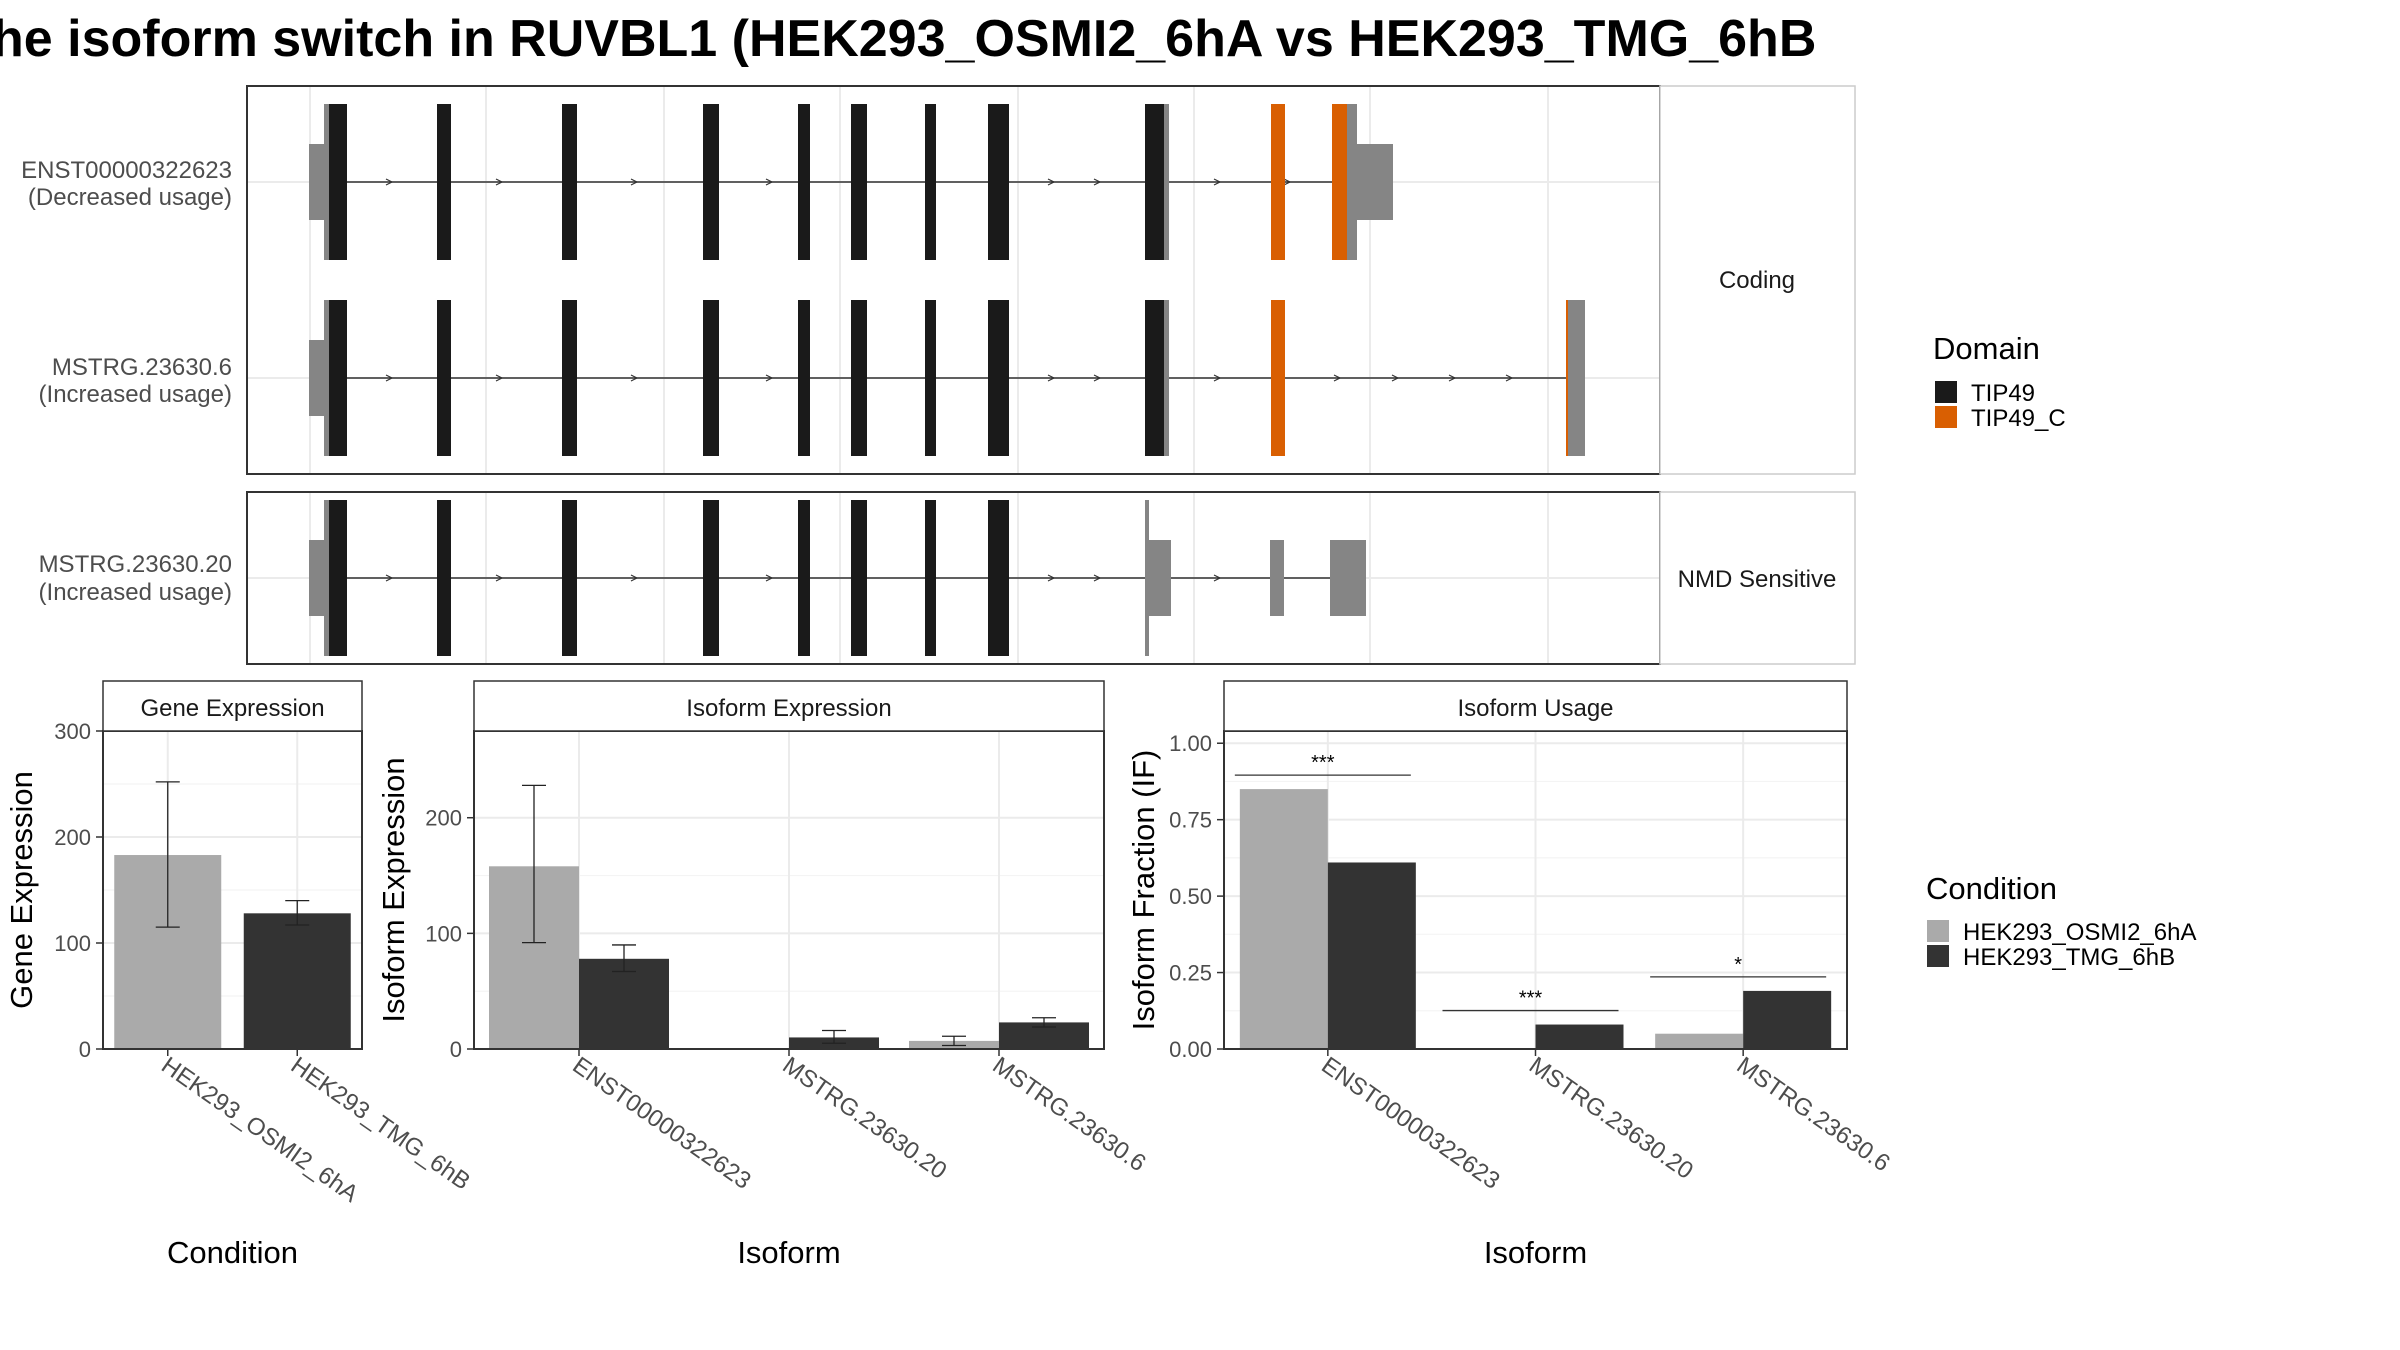 The width and height of the screenshot is (2400, 1350). I want to click on transcript-id-label: MSTRG.23630.6, so click(142, 367).